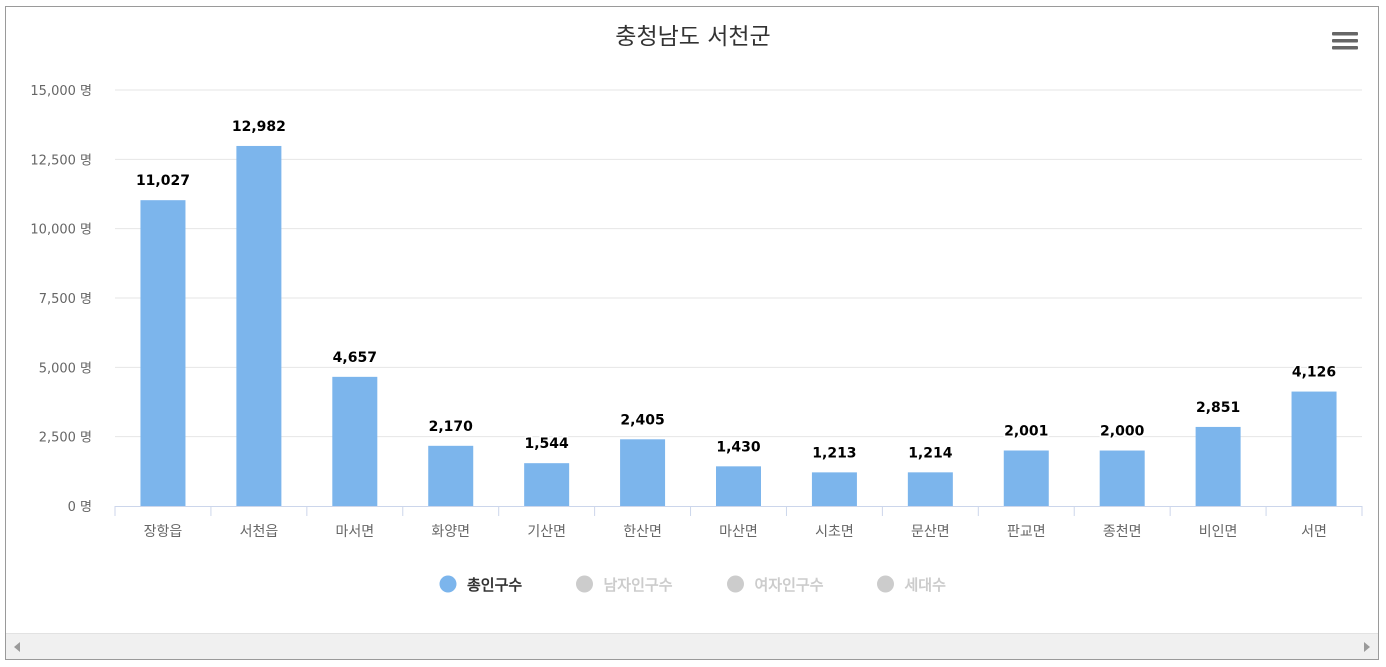  Describe the element at coordinates (355, 358) in the screenshot. I see `data-label: 4,657` at that location.